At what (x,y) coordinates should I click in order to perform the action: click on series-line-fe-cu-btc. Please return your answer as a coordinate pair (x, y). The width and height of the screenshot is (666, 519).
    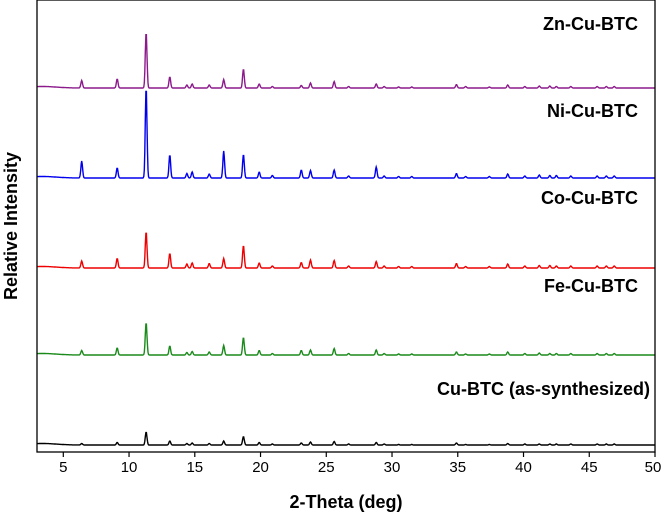
    Looking at the image, I should click on (346, 339).